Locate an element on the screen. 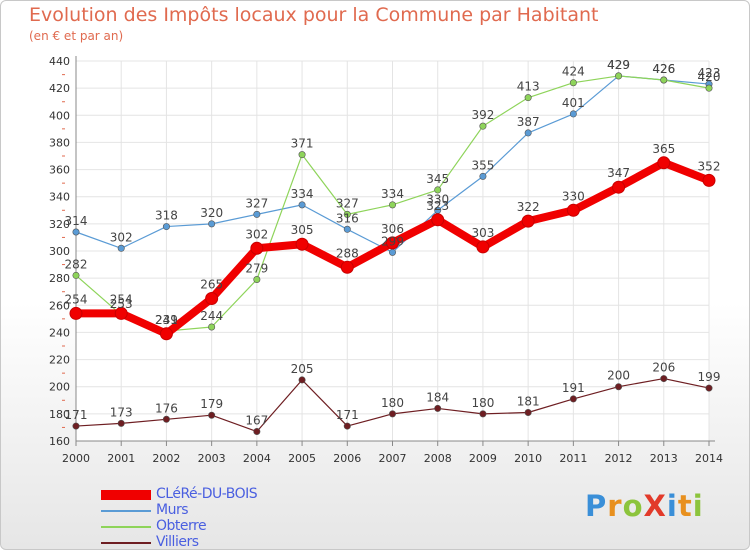 This screenshot has height=550, width=750. y-tick-label: 260 is located at coordinates (59, 305).